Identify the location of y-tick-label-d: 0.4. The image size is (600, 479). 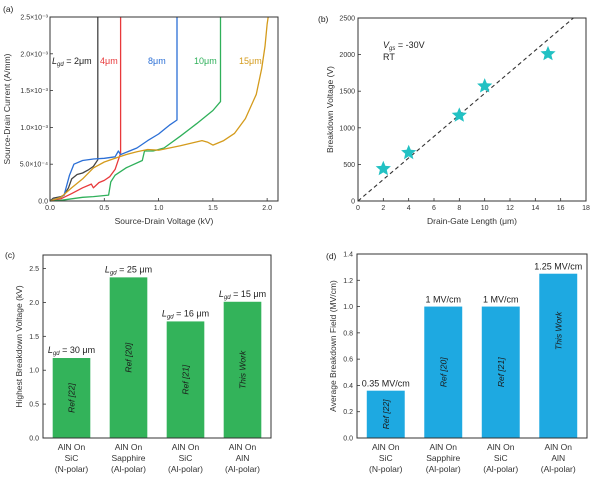
(348, 386).